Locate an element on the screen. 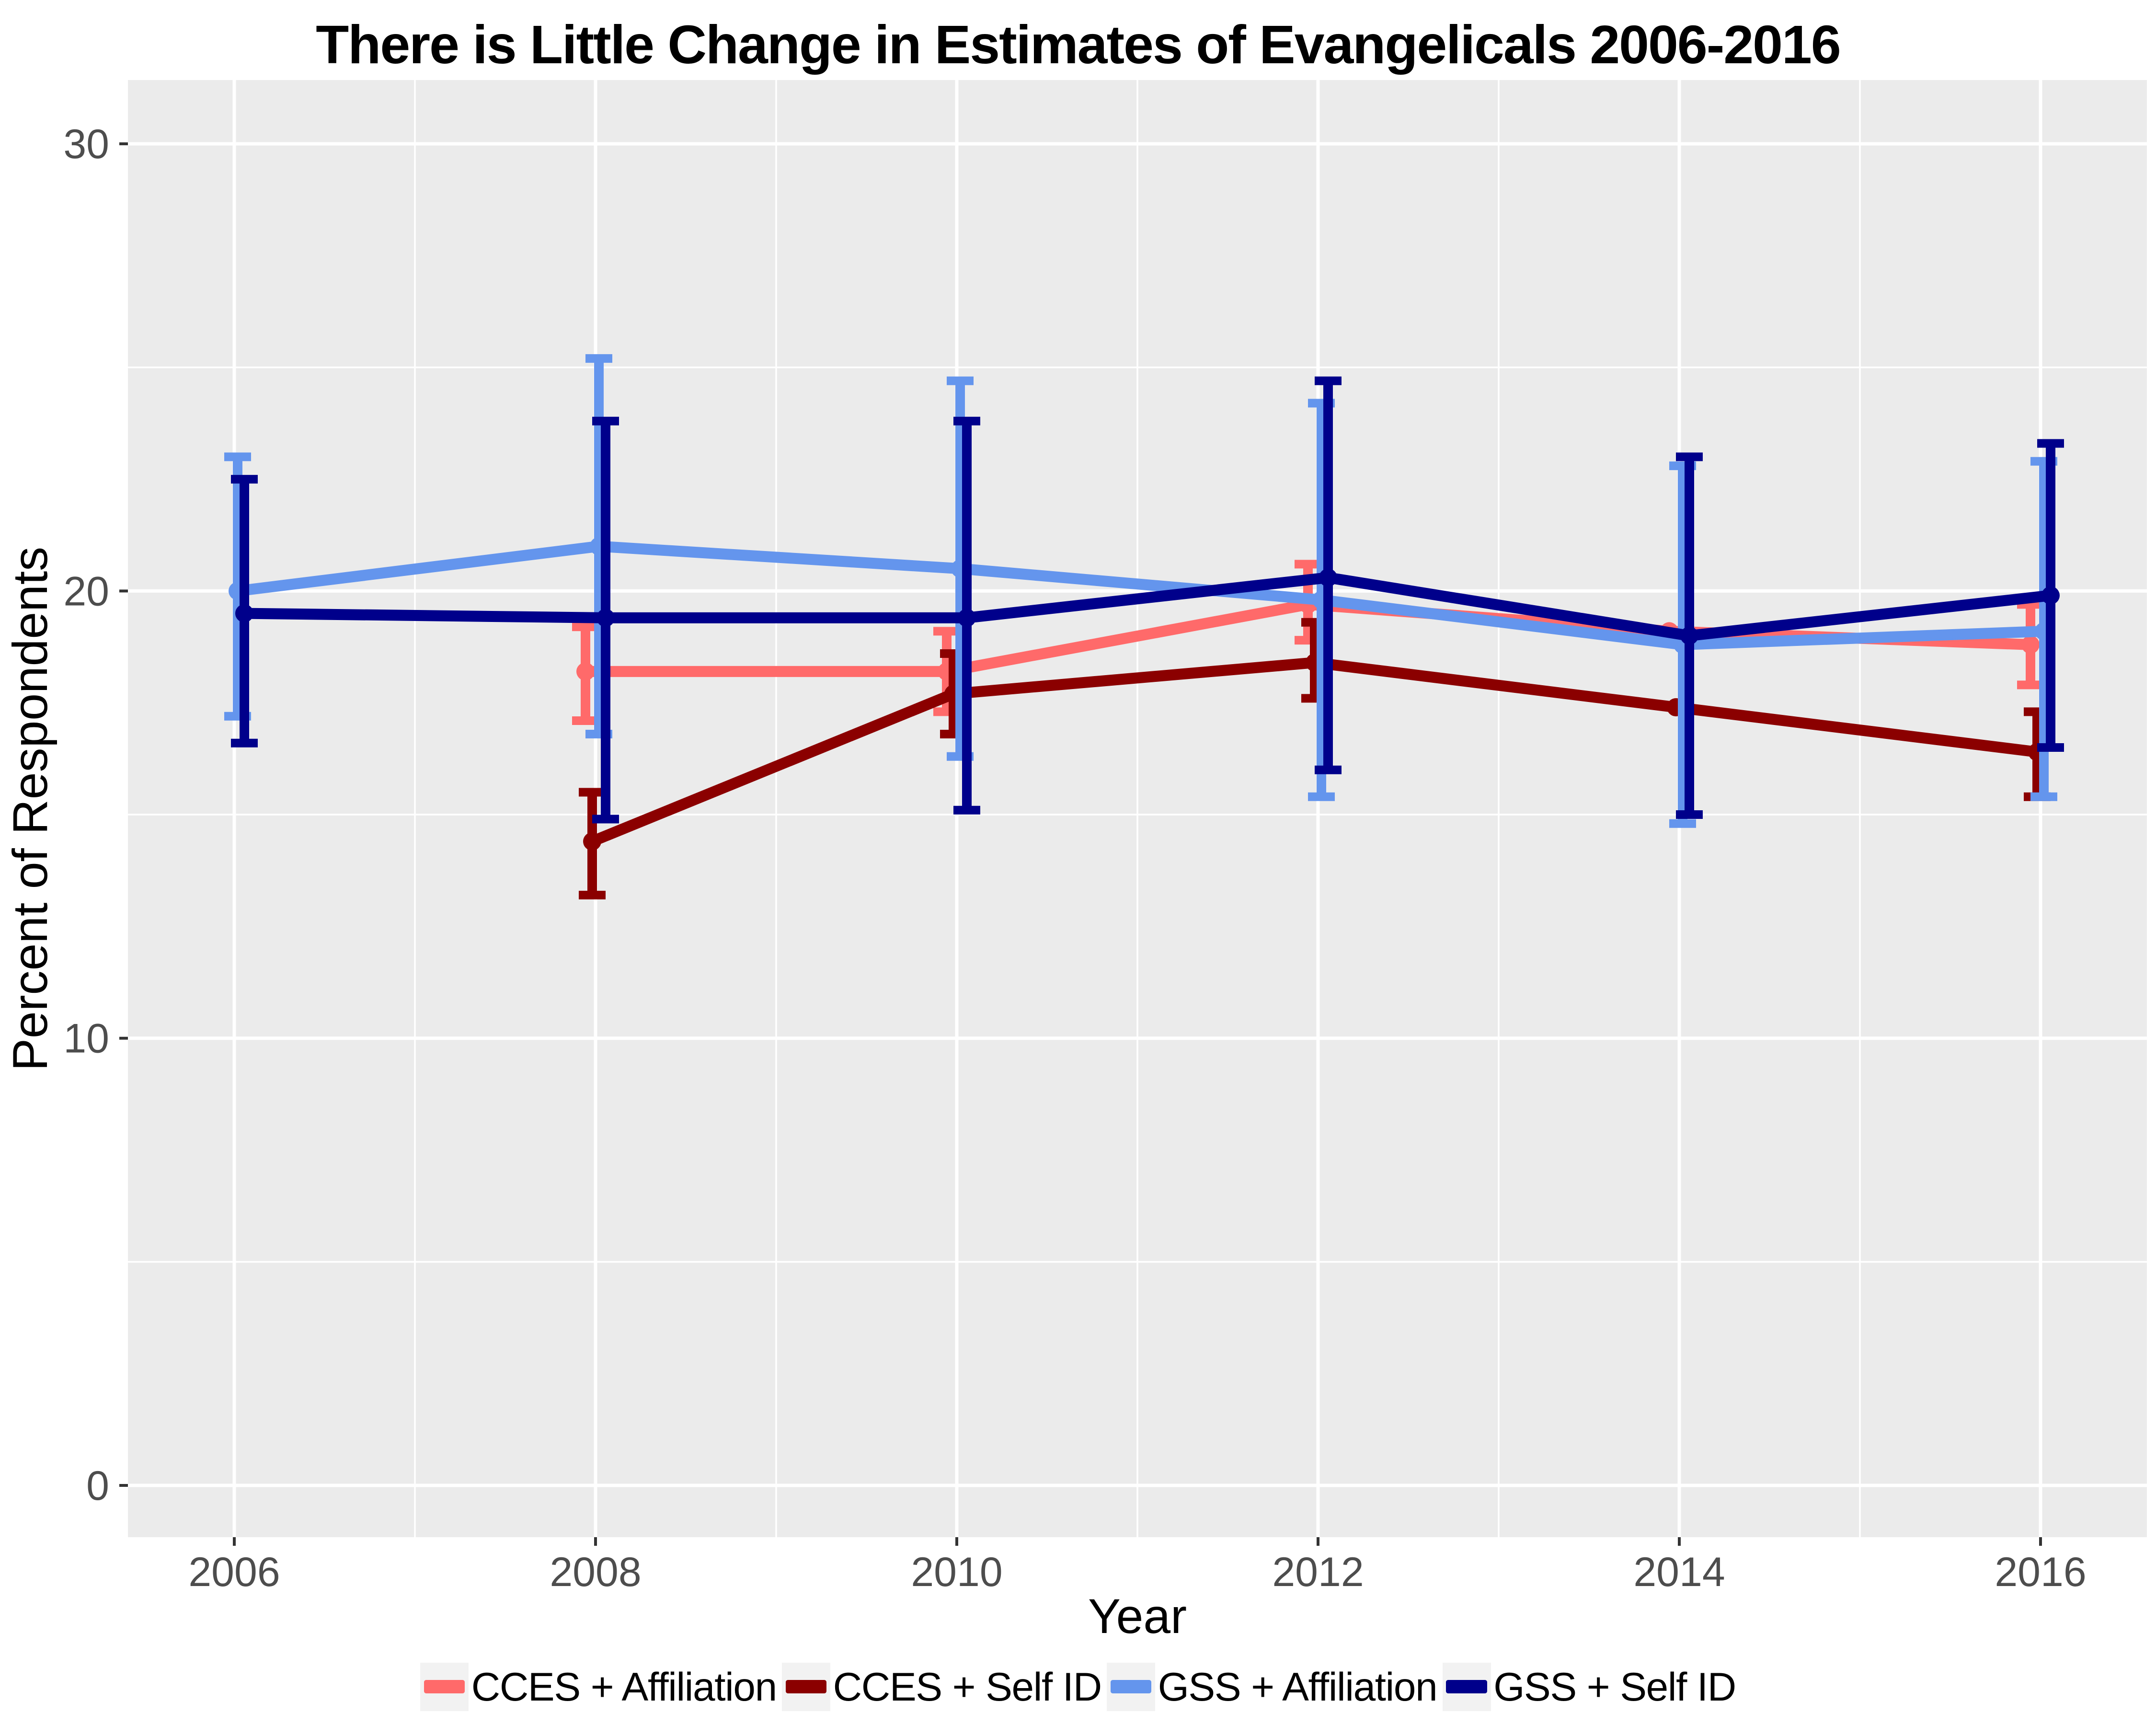  legend-item-cces-affiliation: CCES + Affiliation is located at coordinates (599, 1686).